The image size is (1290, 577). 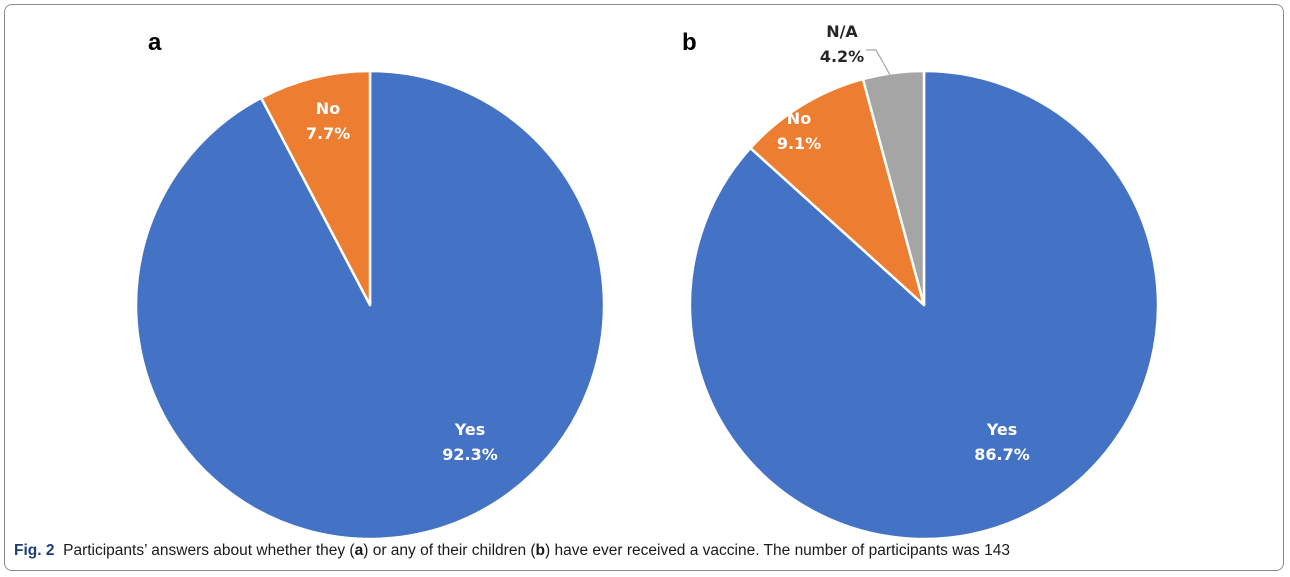 What do you see at coordinates (470, 429) in the screenshot?
I see `pie-a-label-yes: Yes` at bounding box center [470, 429].